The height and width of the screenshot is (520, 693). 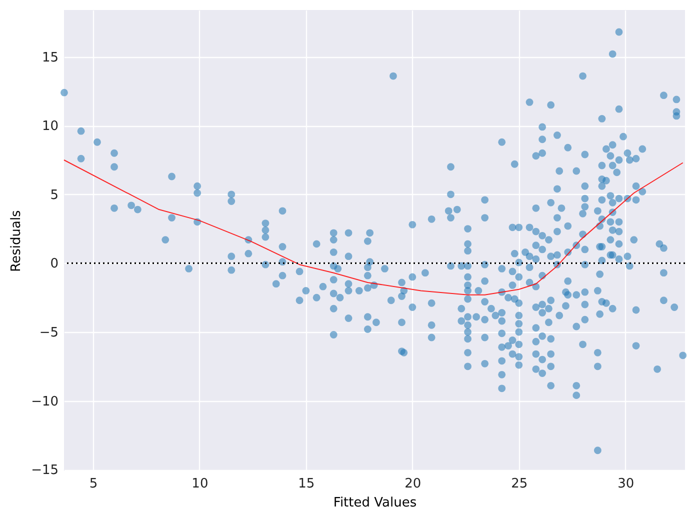 I want to click on y-tick-label: 10, so click(x=50, y=126).